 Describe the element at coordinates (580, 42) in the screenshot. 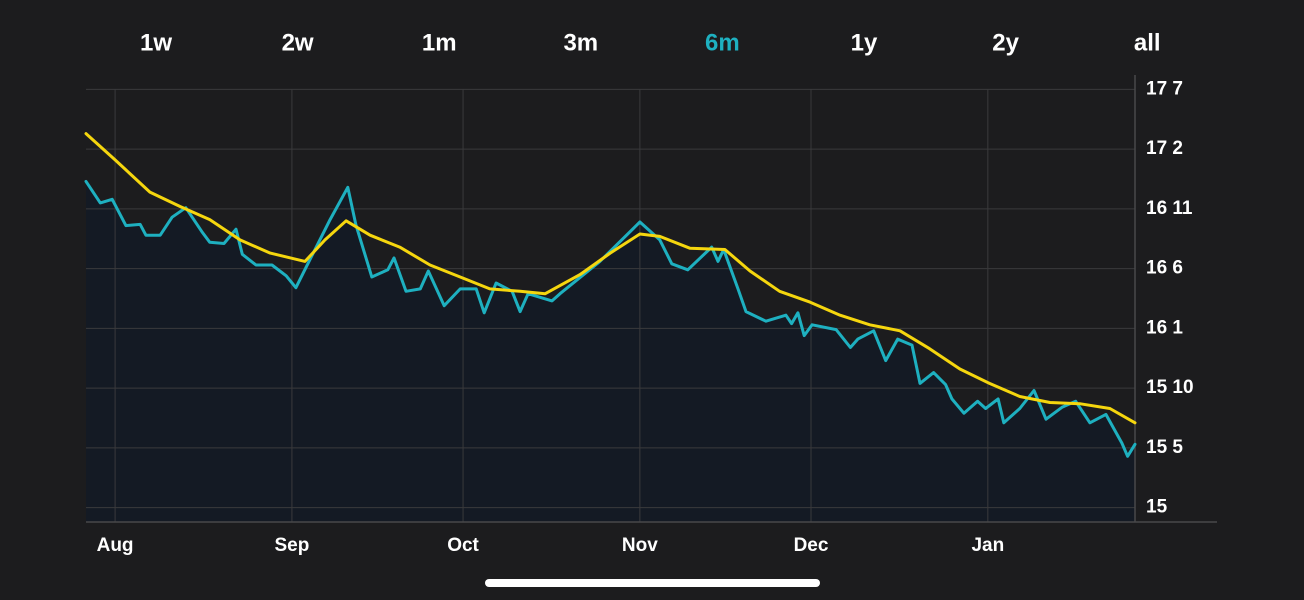

I see `range-button: 3m` at that location.